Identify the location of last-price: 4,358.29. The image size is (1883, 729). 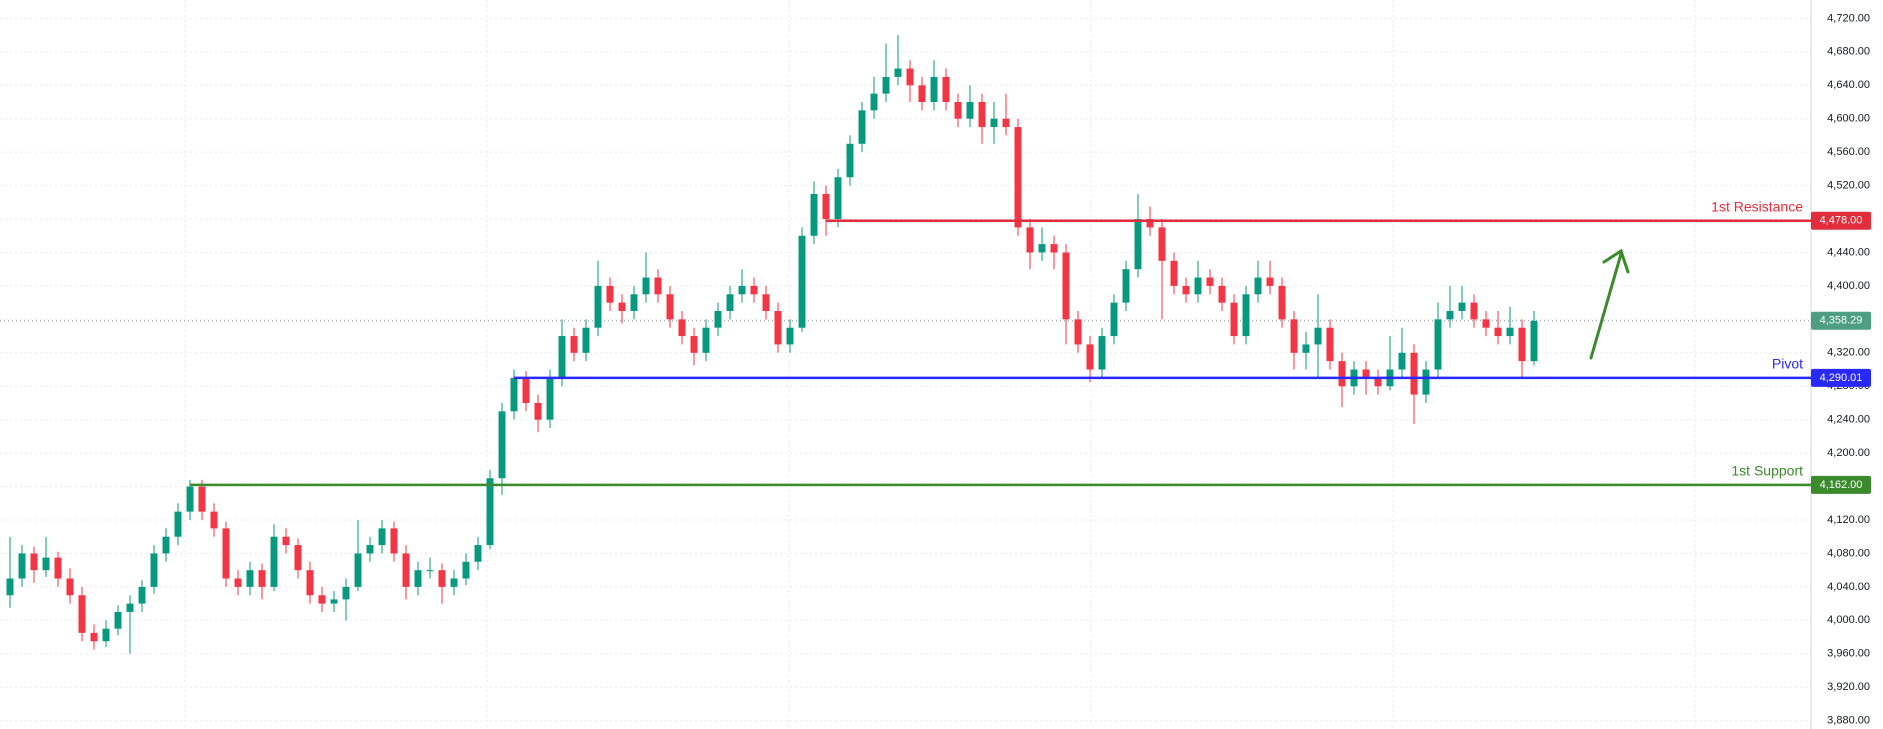
(1841, 321).